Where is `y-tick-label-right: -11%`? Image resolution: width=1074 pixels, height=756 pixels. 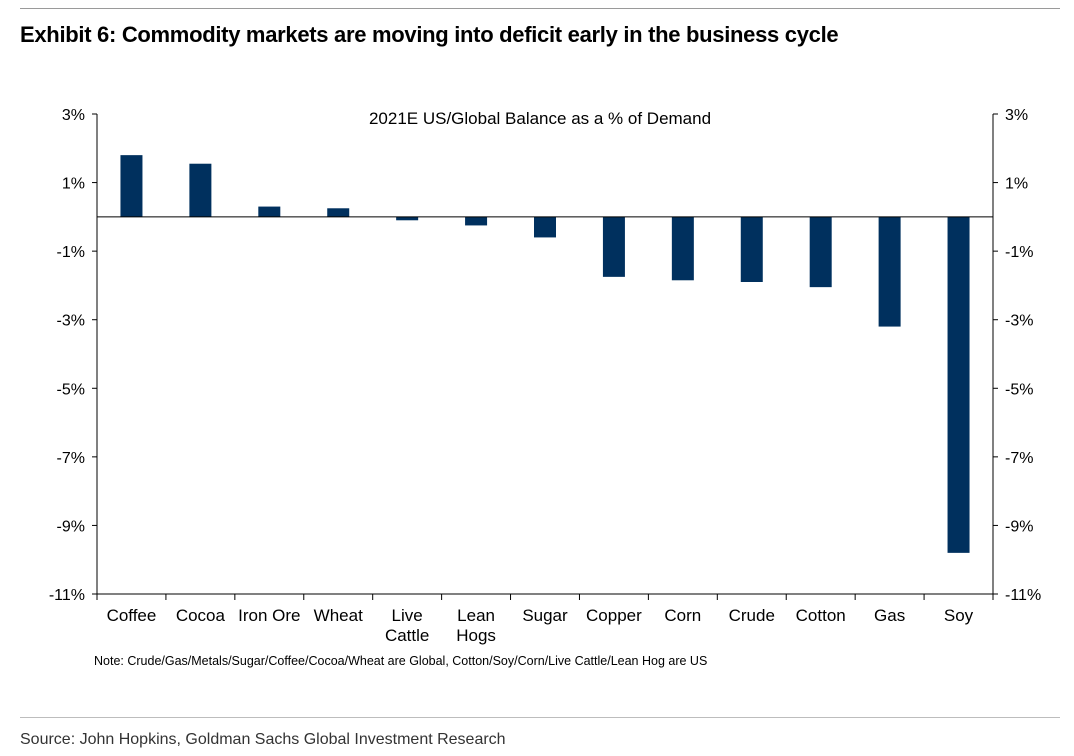 y-tick-label-right: -11% is located at coordinates (1023, 595).